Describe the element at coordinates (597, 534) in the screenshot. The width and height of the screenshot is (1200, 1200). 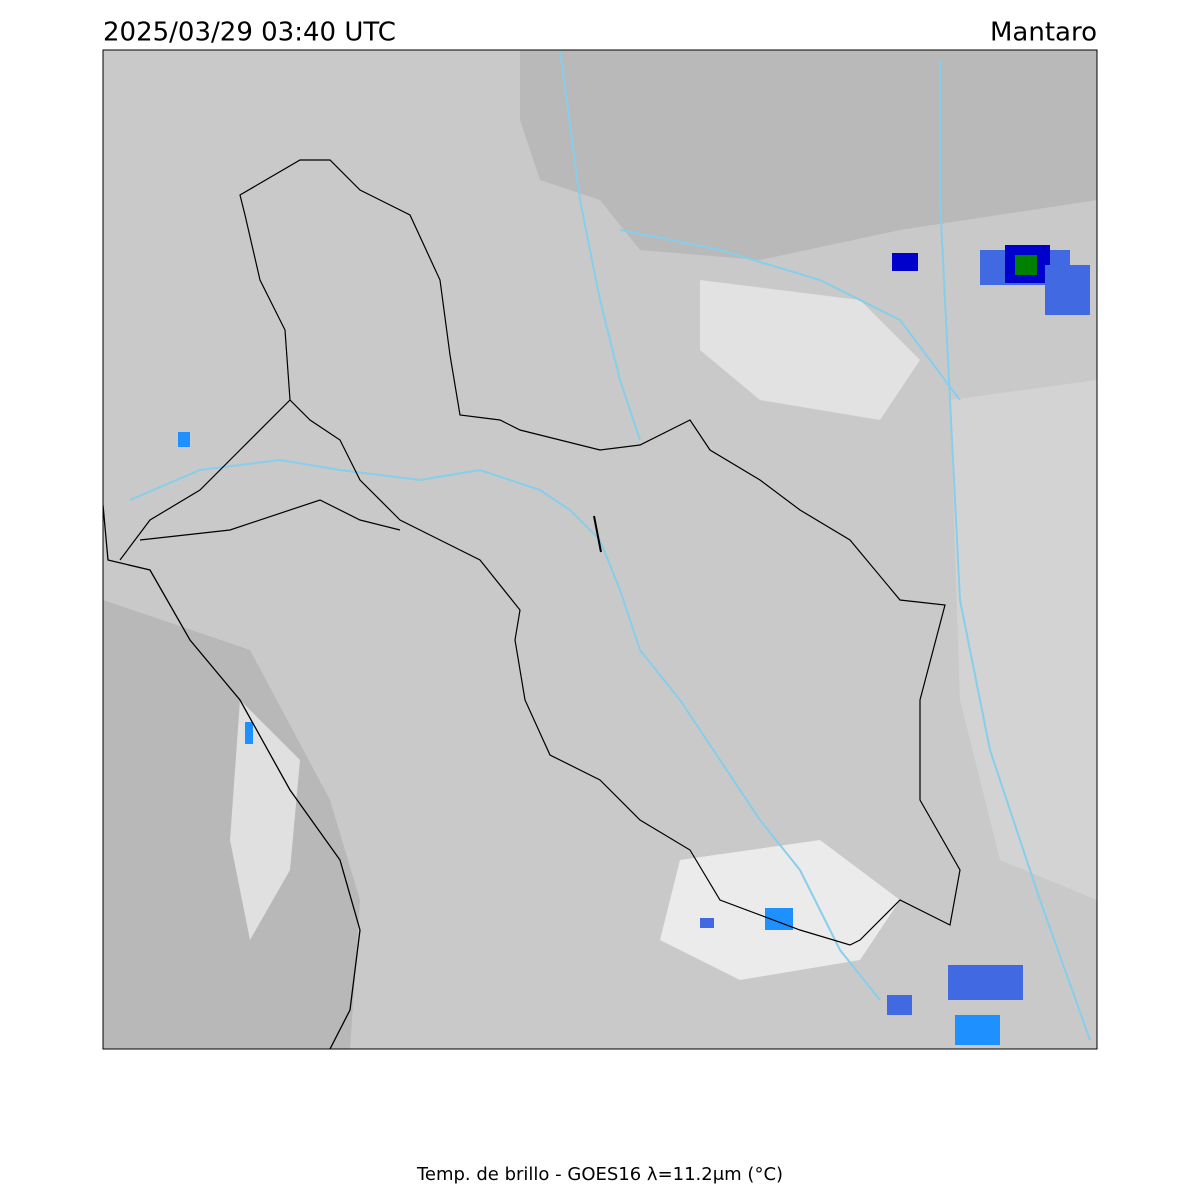
I see `track` at that location.